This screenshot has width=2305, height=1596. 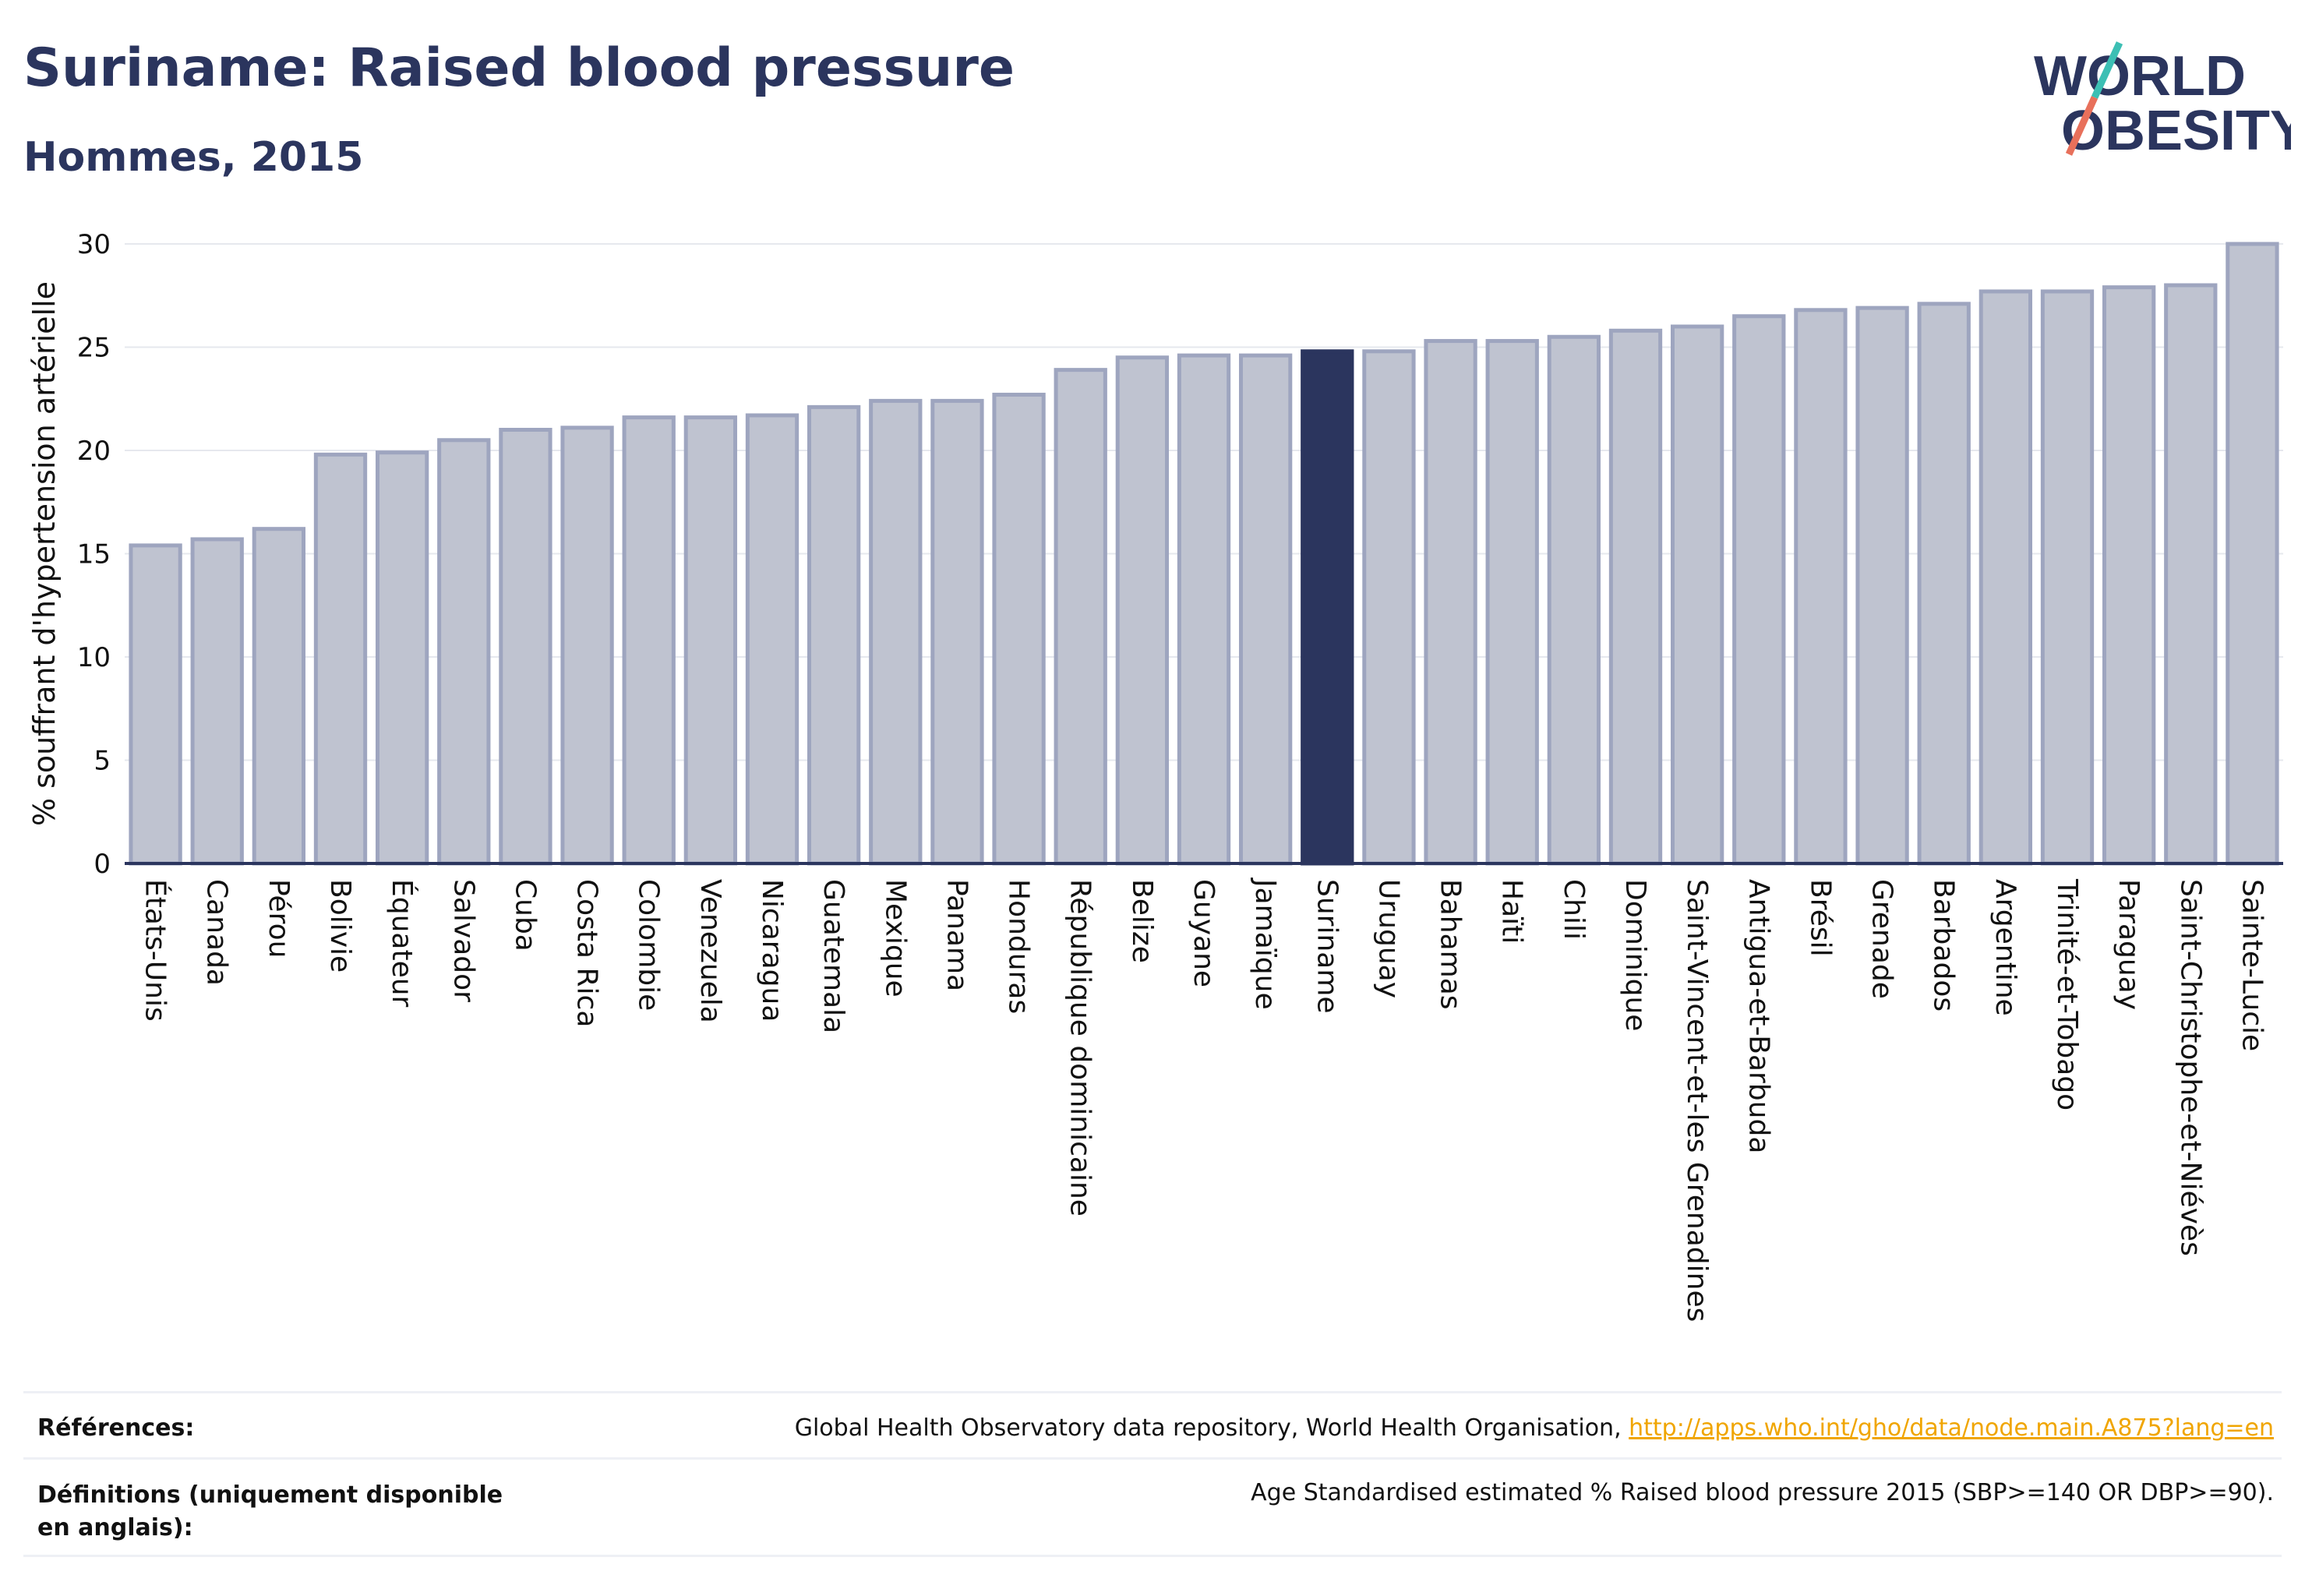 I want to click on y-tick-label: 5, so click(x=102, y=761).